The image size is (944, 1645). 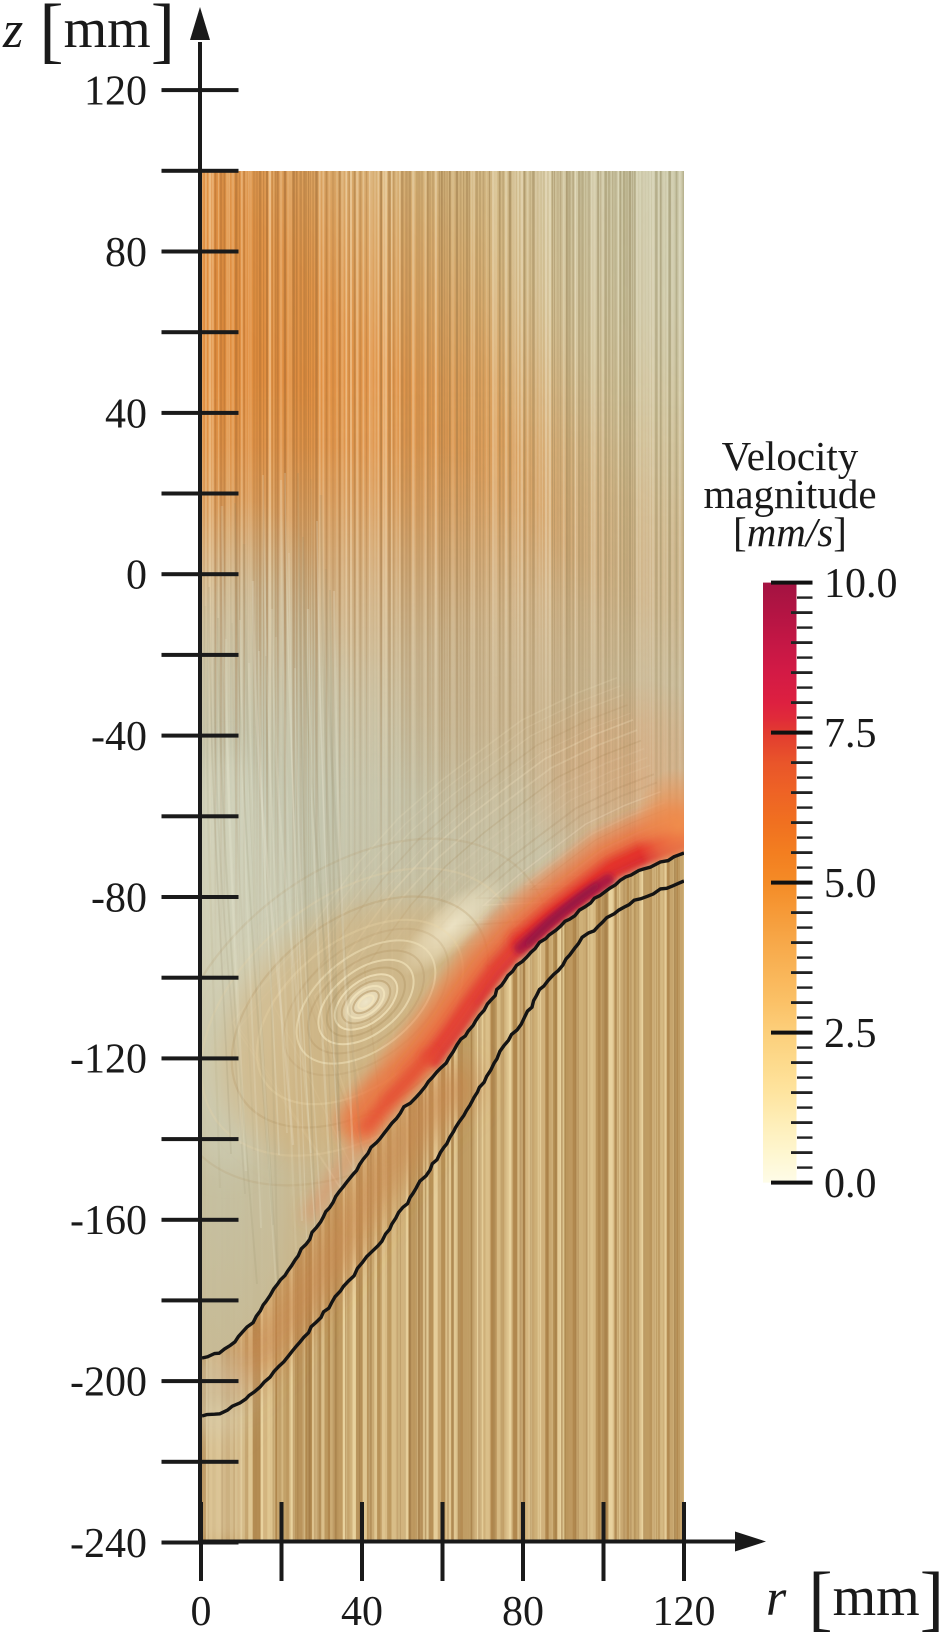 What do you see at coordinates (108, 1382) in the screenshot?
I see `svg-text: -200` at bounding box center [108, 1382].